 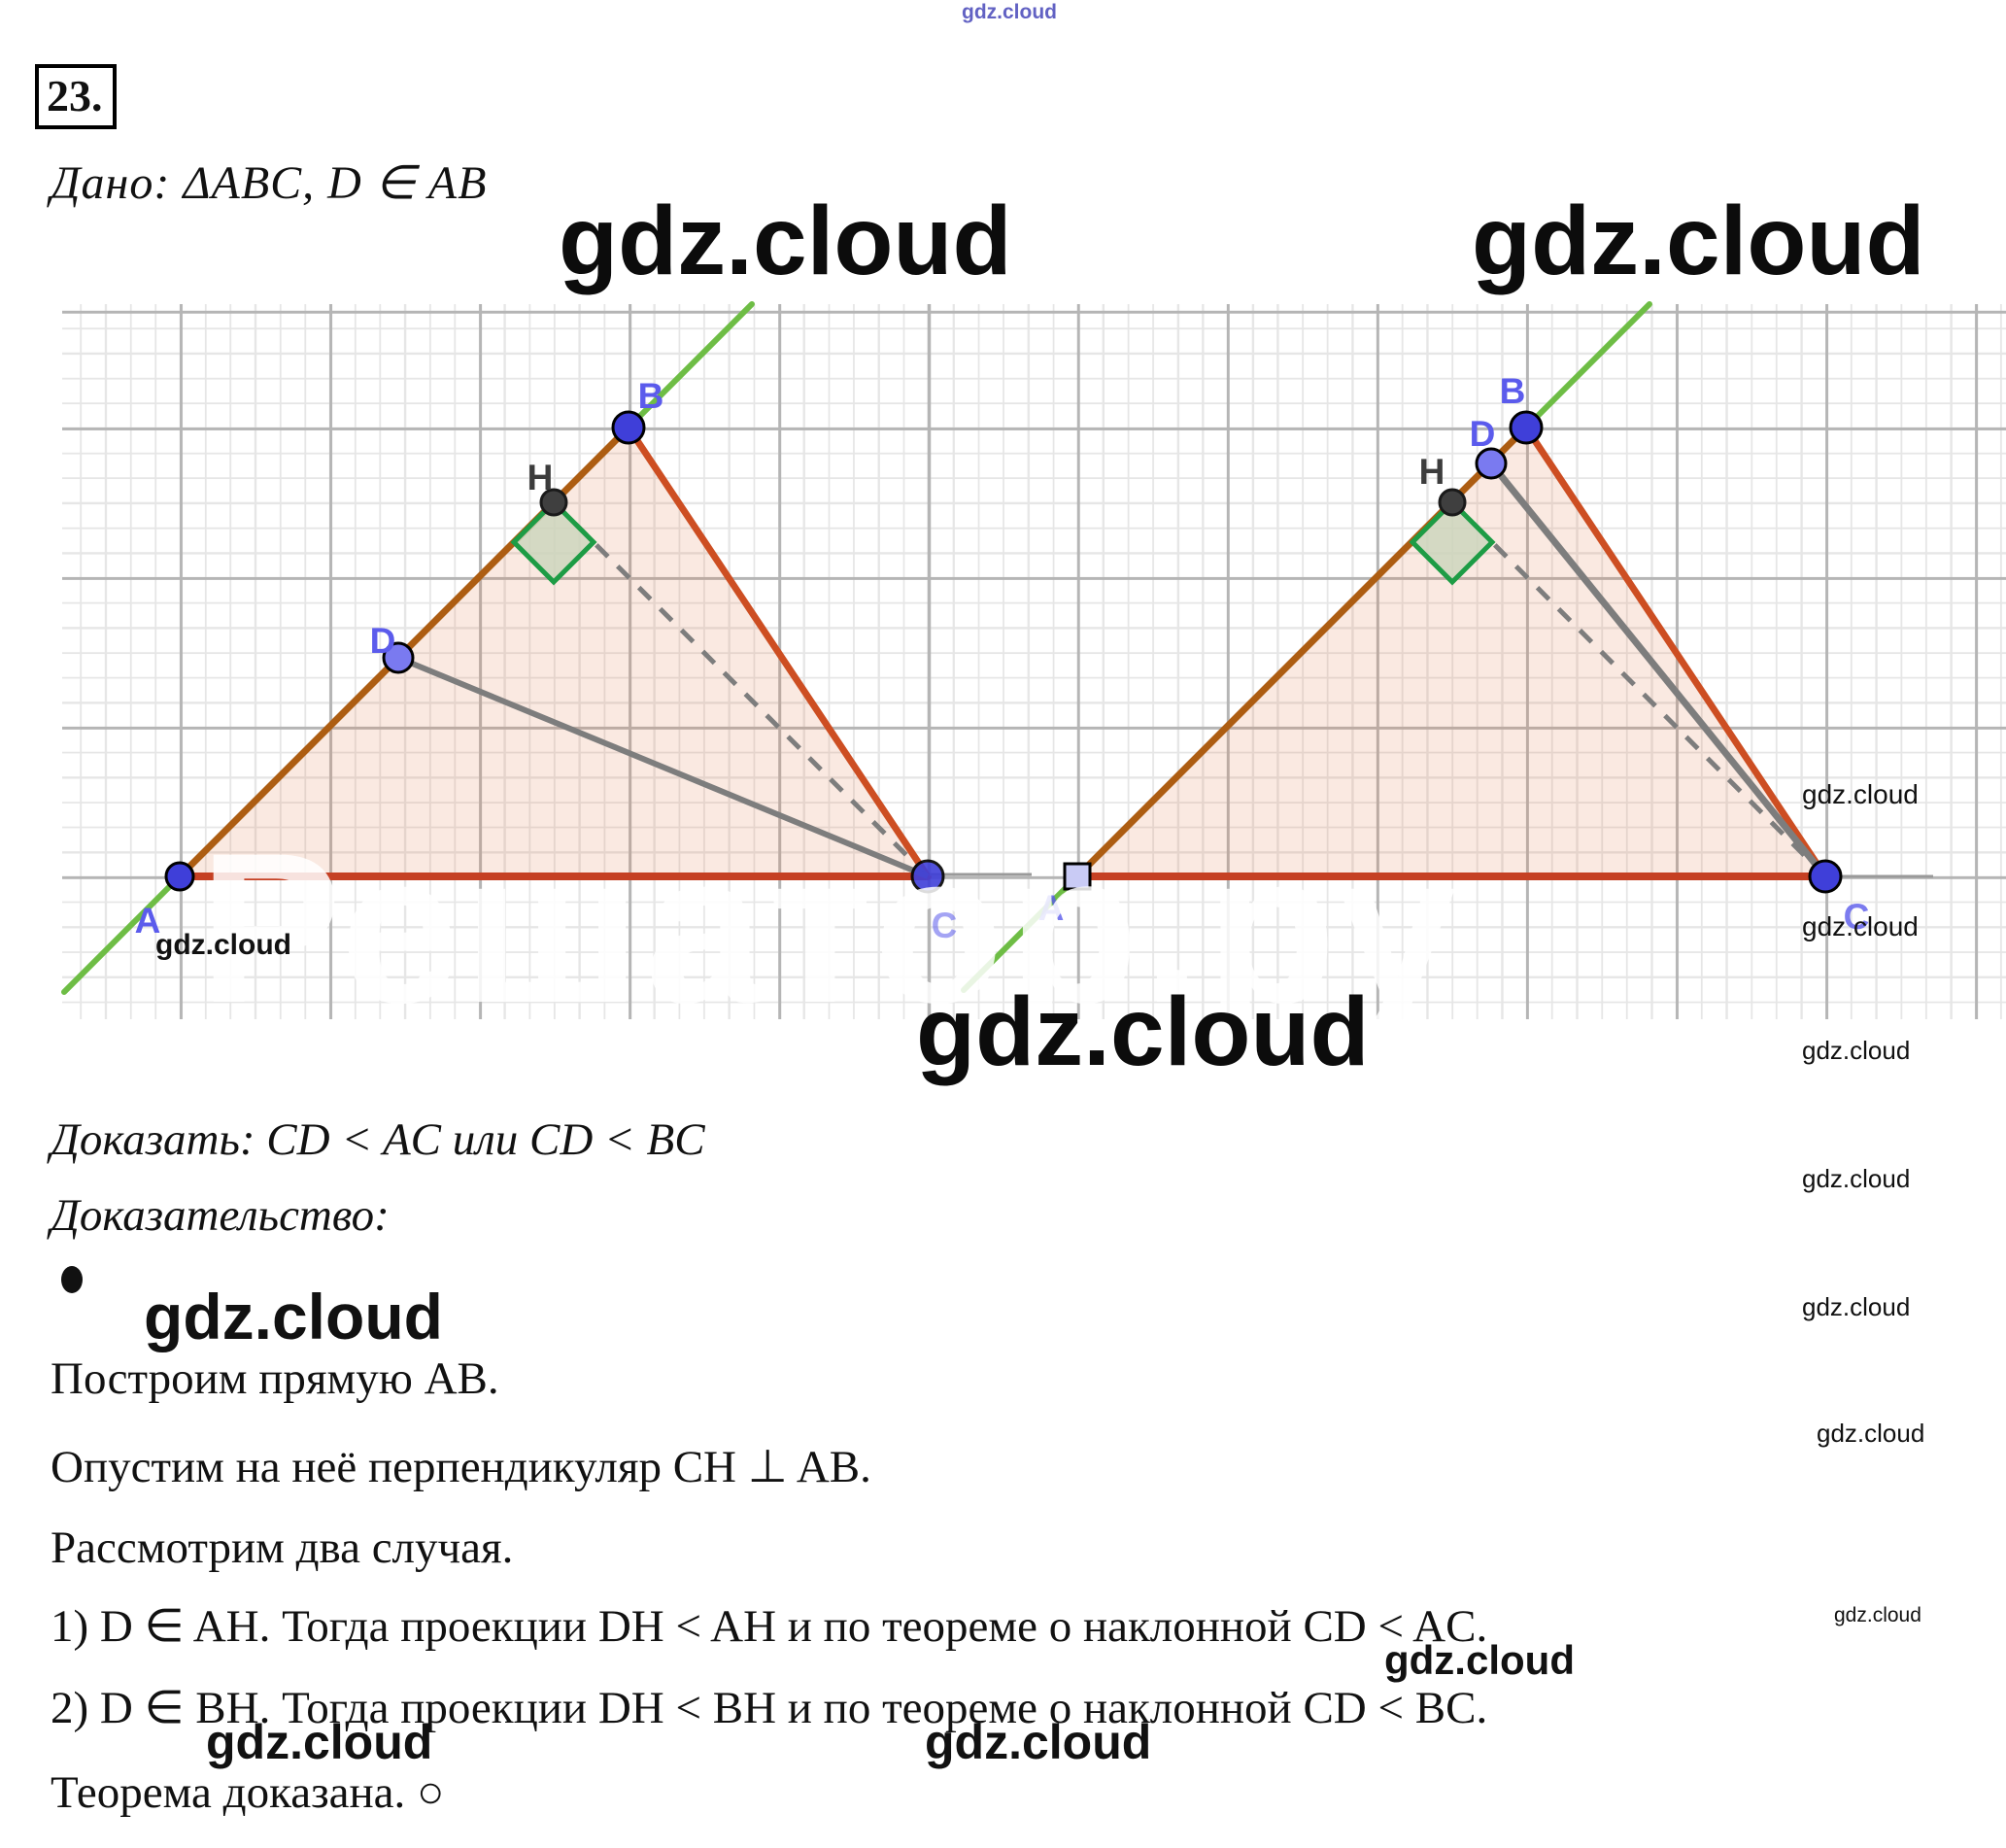 What do you see at coordinates (651, 396) in the screenshot?
I see `label-b-1: B` at bounding box center [651, 396].